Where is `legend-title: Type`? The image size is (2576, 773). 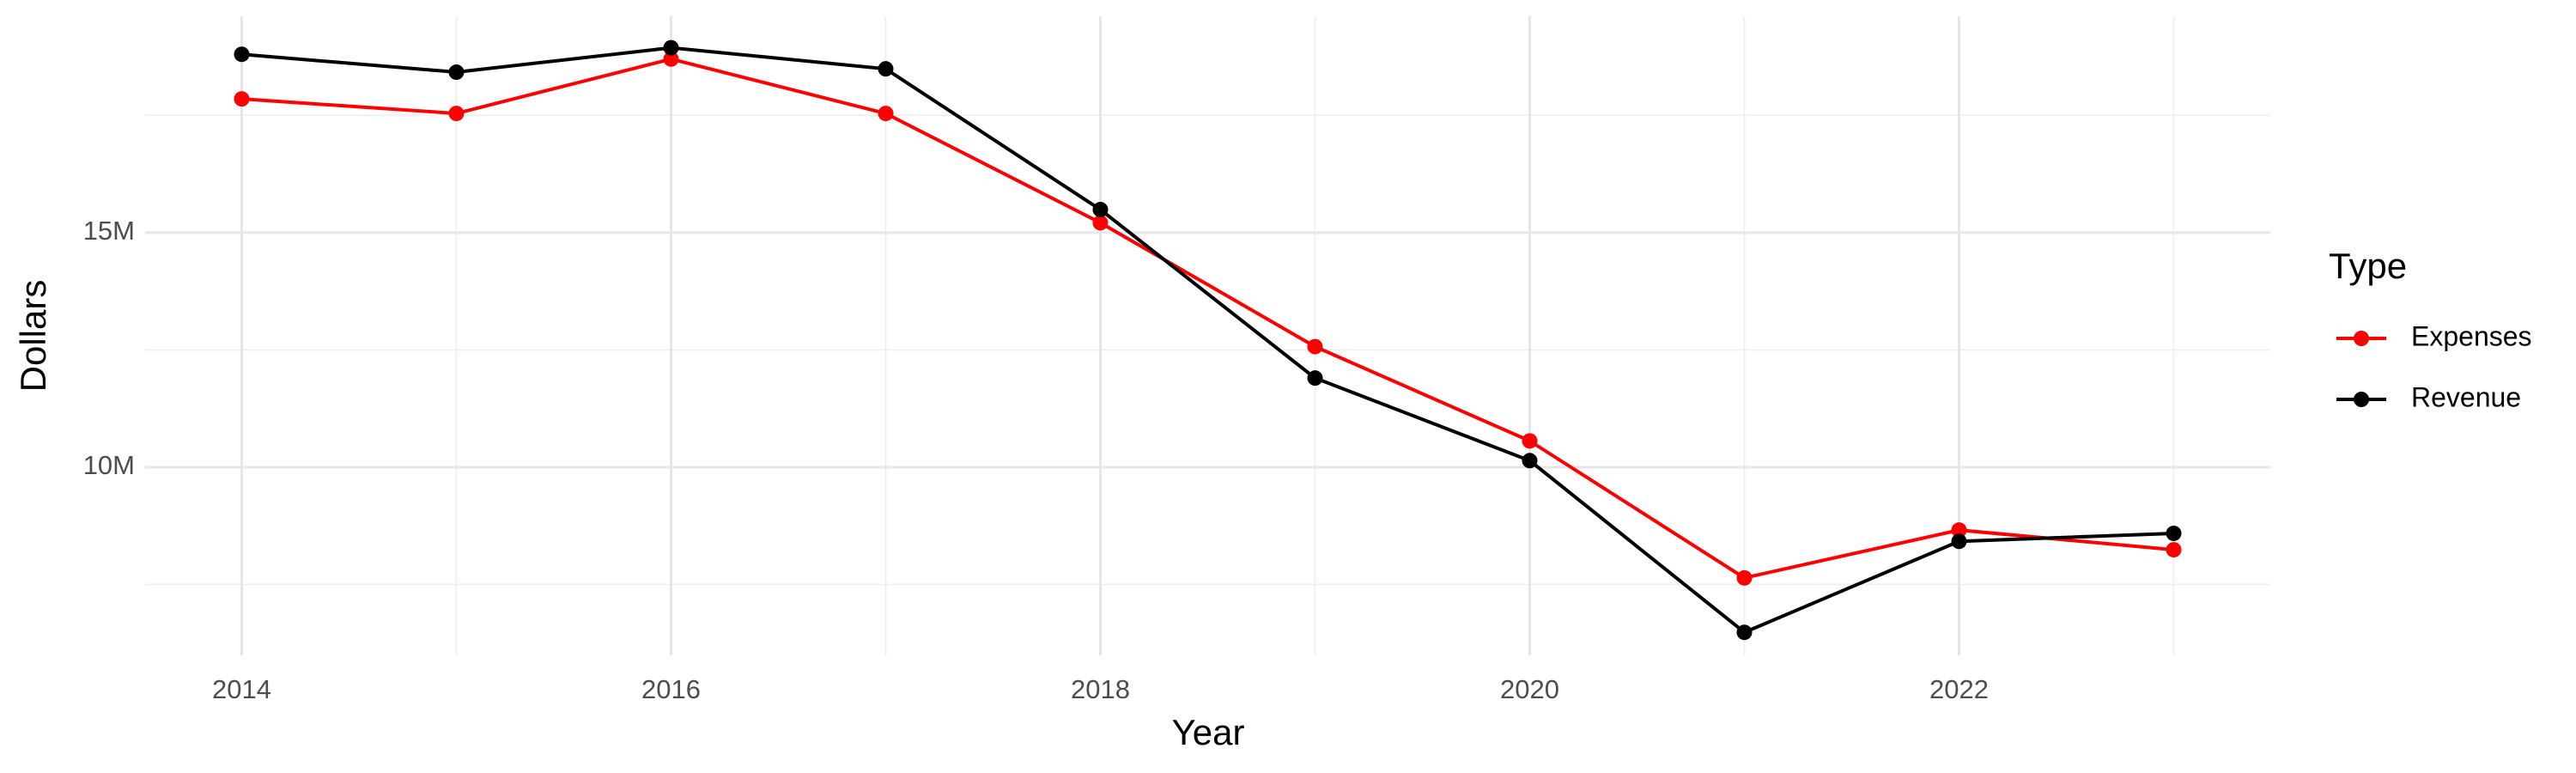 legend-title: Type is located at coordinates (2368, 266).